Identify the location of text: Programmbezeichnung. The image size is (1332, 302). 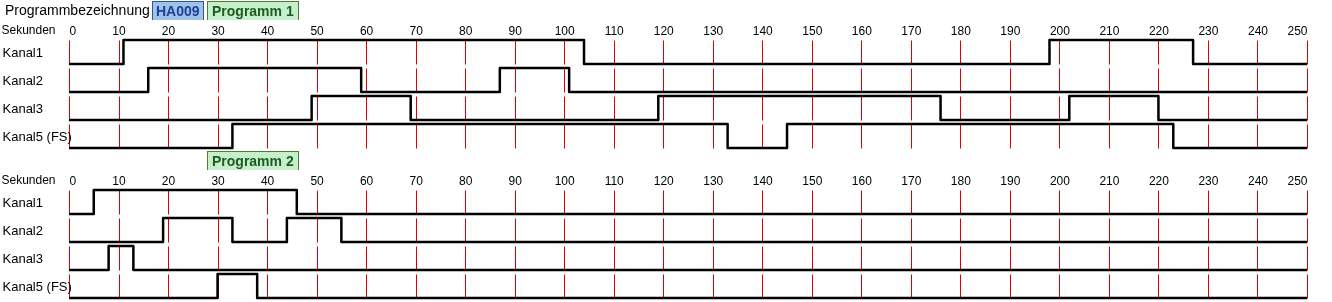
(77, 10).